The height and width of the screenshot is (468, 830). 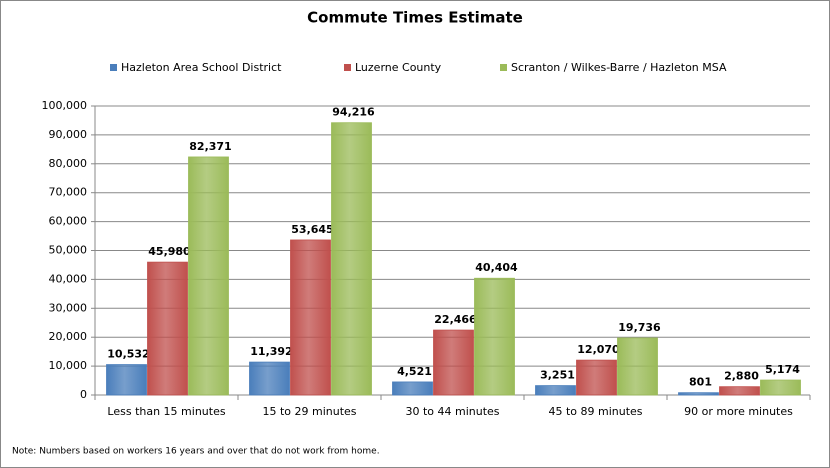 I want to click on value-label: 12,070, so click(x=598, y=349).